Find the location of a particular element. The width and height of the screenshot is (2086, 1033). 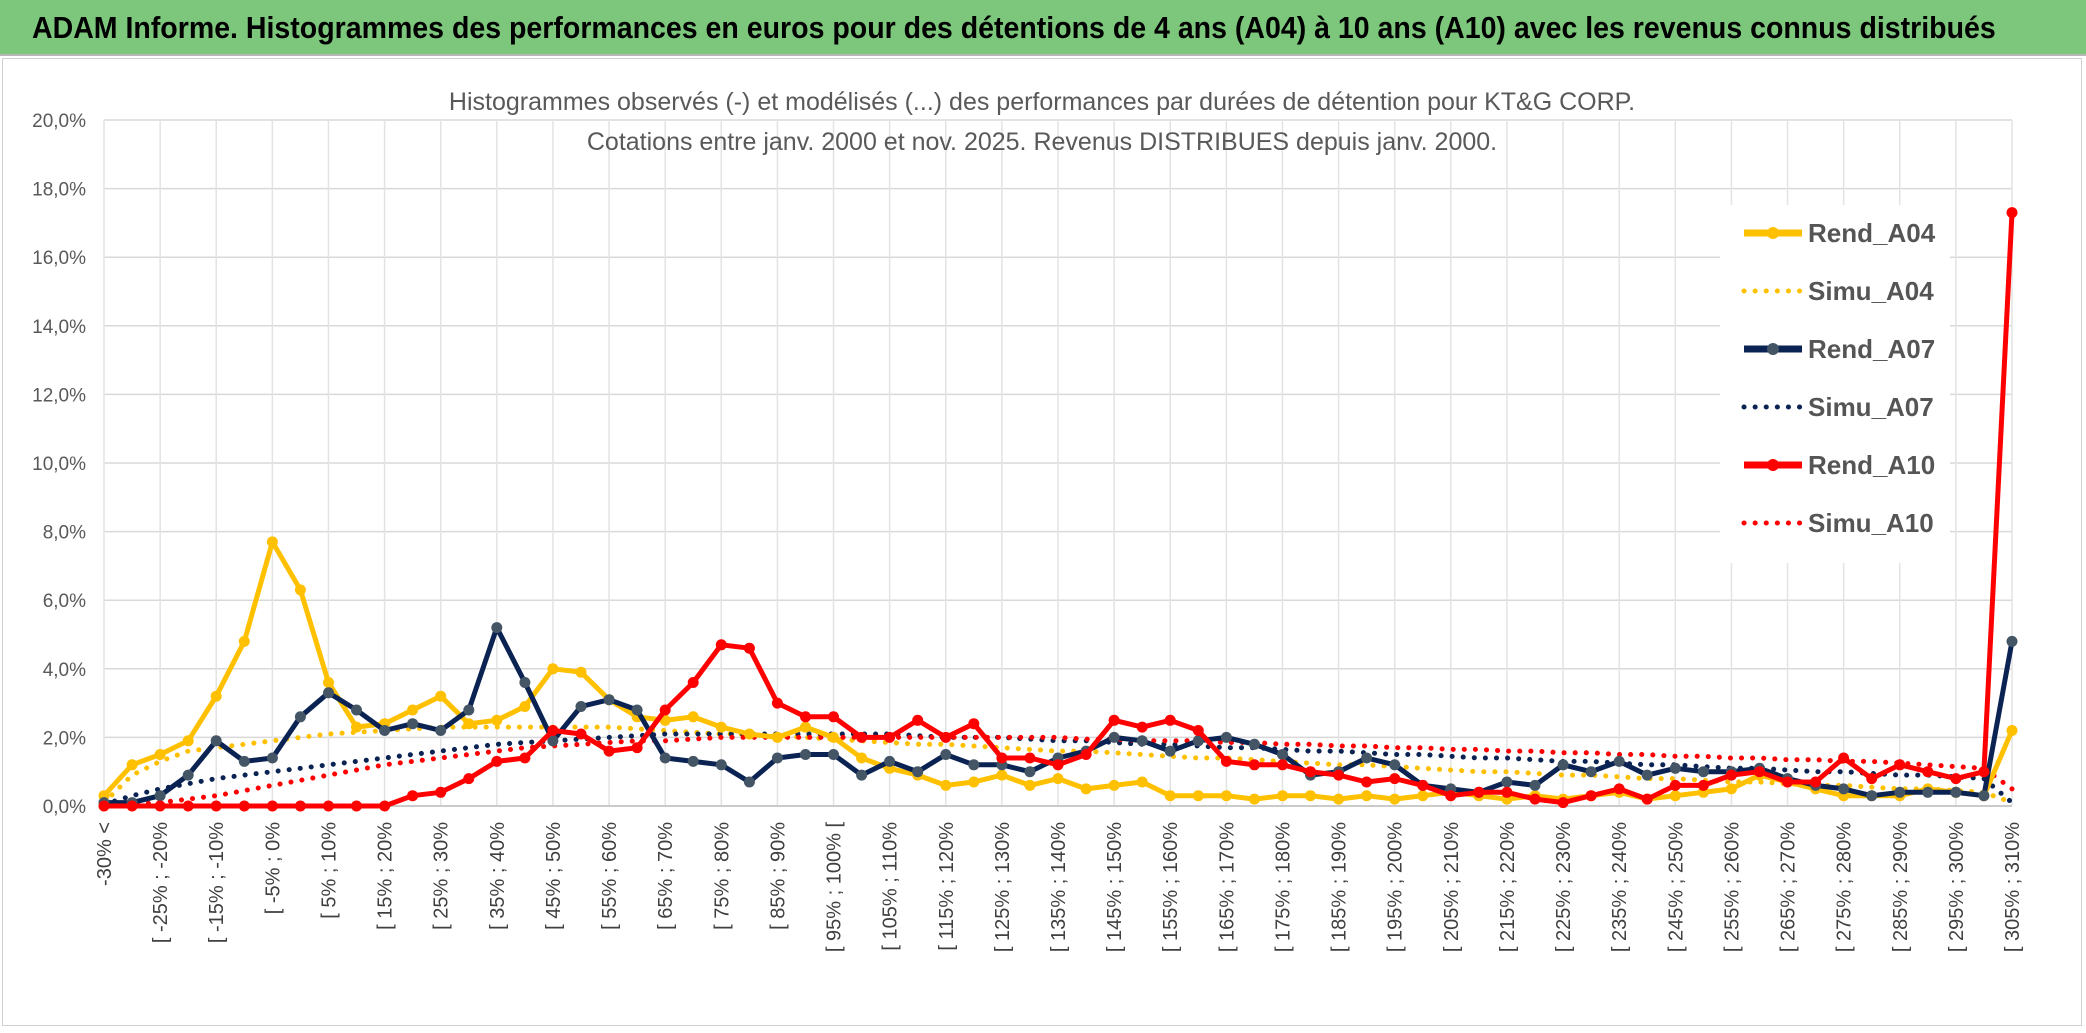

legend-label: Simu_A10 is located at coordinates (1871, 523).